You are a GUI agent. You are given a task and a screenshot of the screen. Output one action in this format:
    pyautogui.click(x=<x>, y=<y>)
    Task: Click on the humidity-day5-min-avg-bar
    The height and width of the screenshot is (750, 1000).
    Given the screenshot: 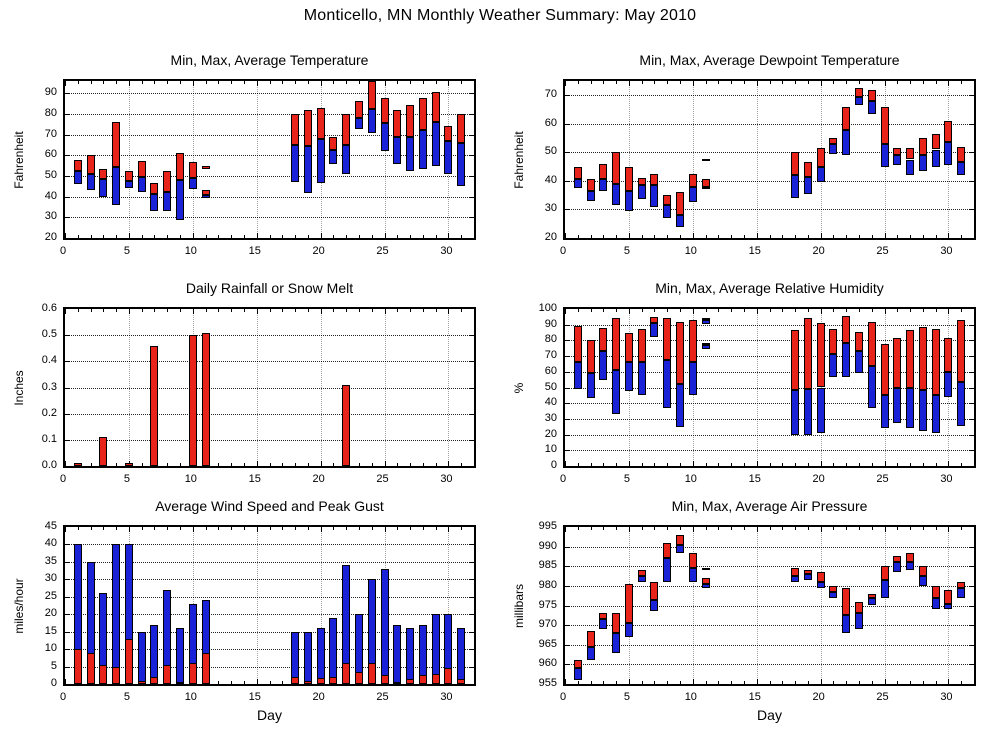 What is the action you would take?
    pyautogui.click(x=628, y=376)
    